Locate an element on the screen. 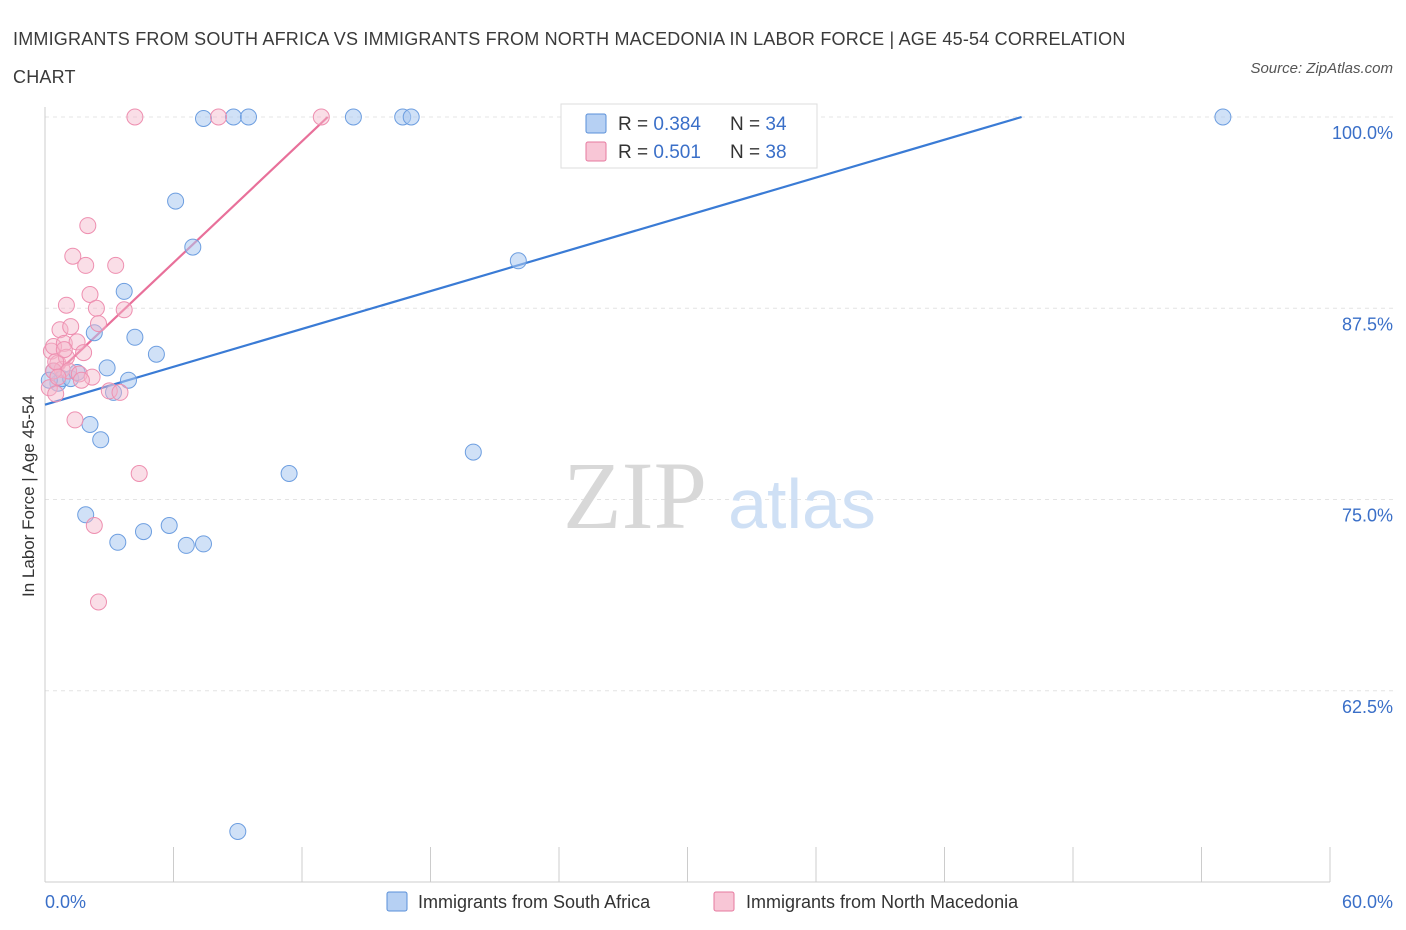  legend-r-label-2: R = is located at coordinates (635, 152).